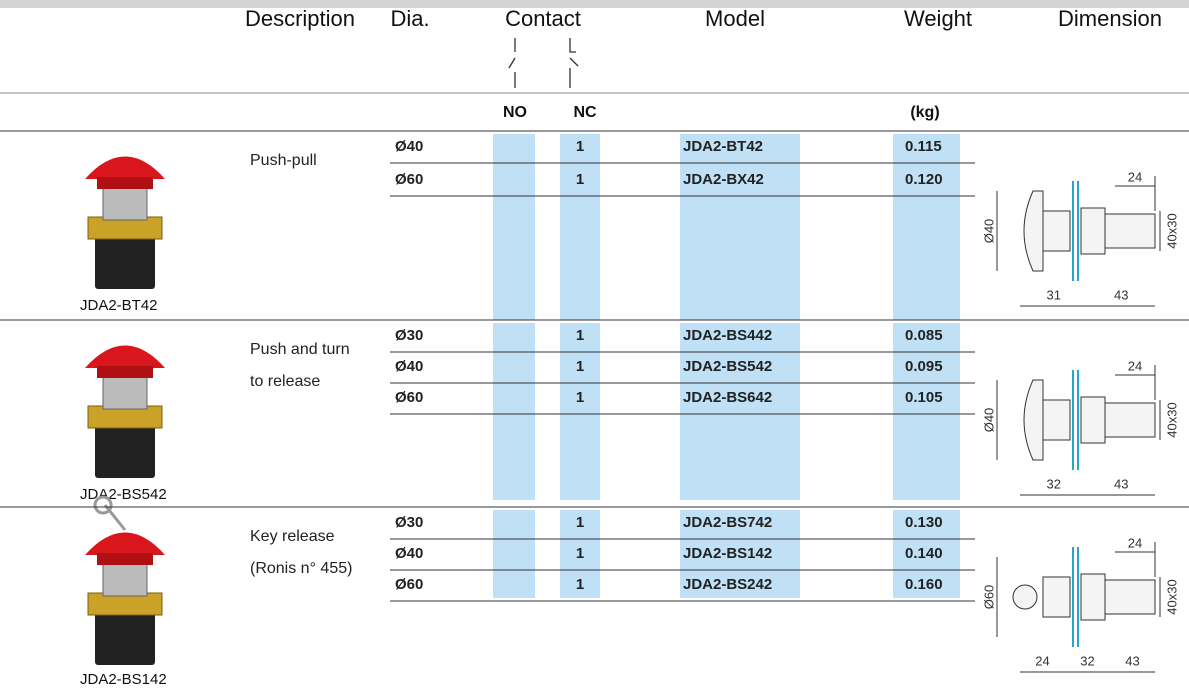  What do you see at coordinates (727, 522) in the screenshot?
I see `model: JDA2-BS742` at bounding box center [727, 522].